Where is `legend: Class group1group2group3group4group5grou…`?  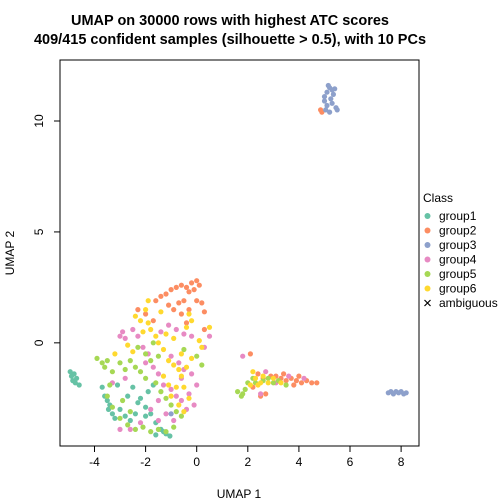
legend: Class group1group2group3group4group5grou… is located at coordinates (460, 250).